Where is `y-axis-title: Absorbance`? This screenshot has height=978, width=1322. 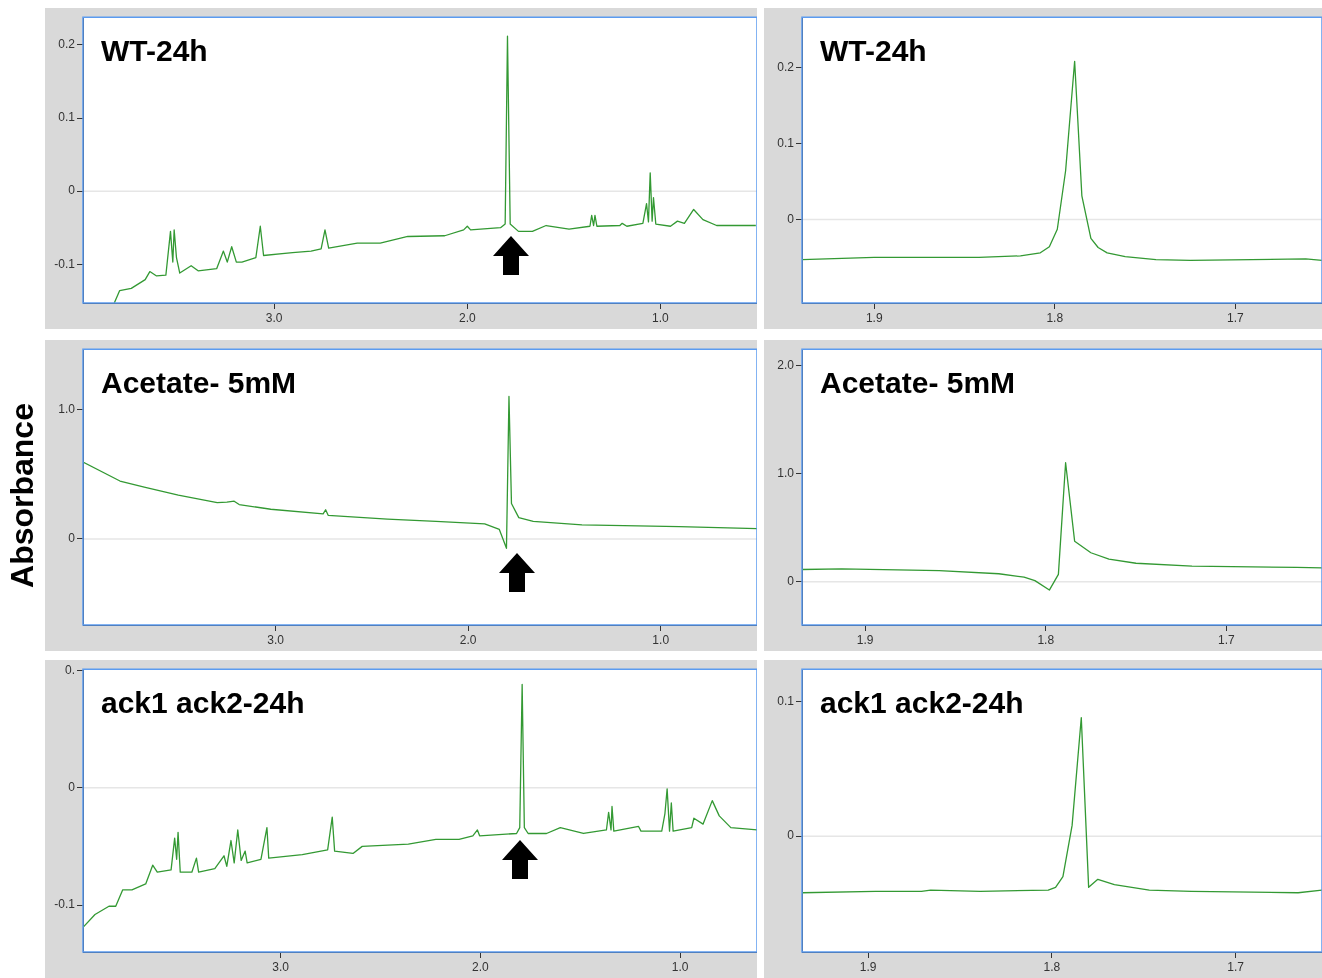
y-axis-title: Absorbance is located at coordinates (22, 495).